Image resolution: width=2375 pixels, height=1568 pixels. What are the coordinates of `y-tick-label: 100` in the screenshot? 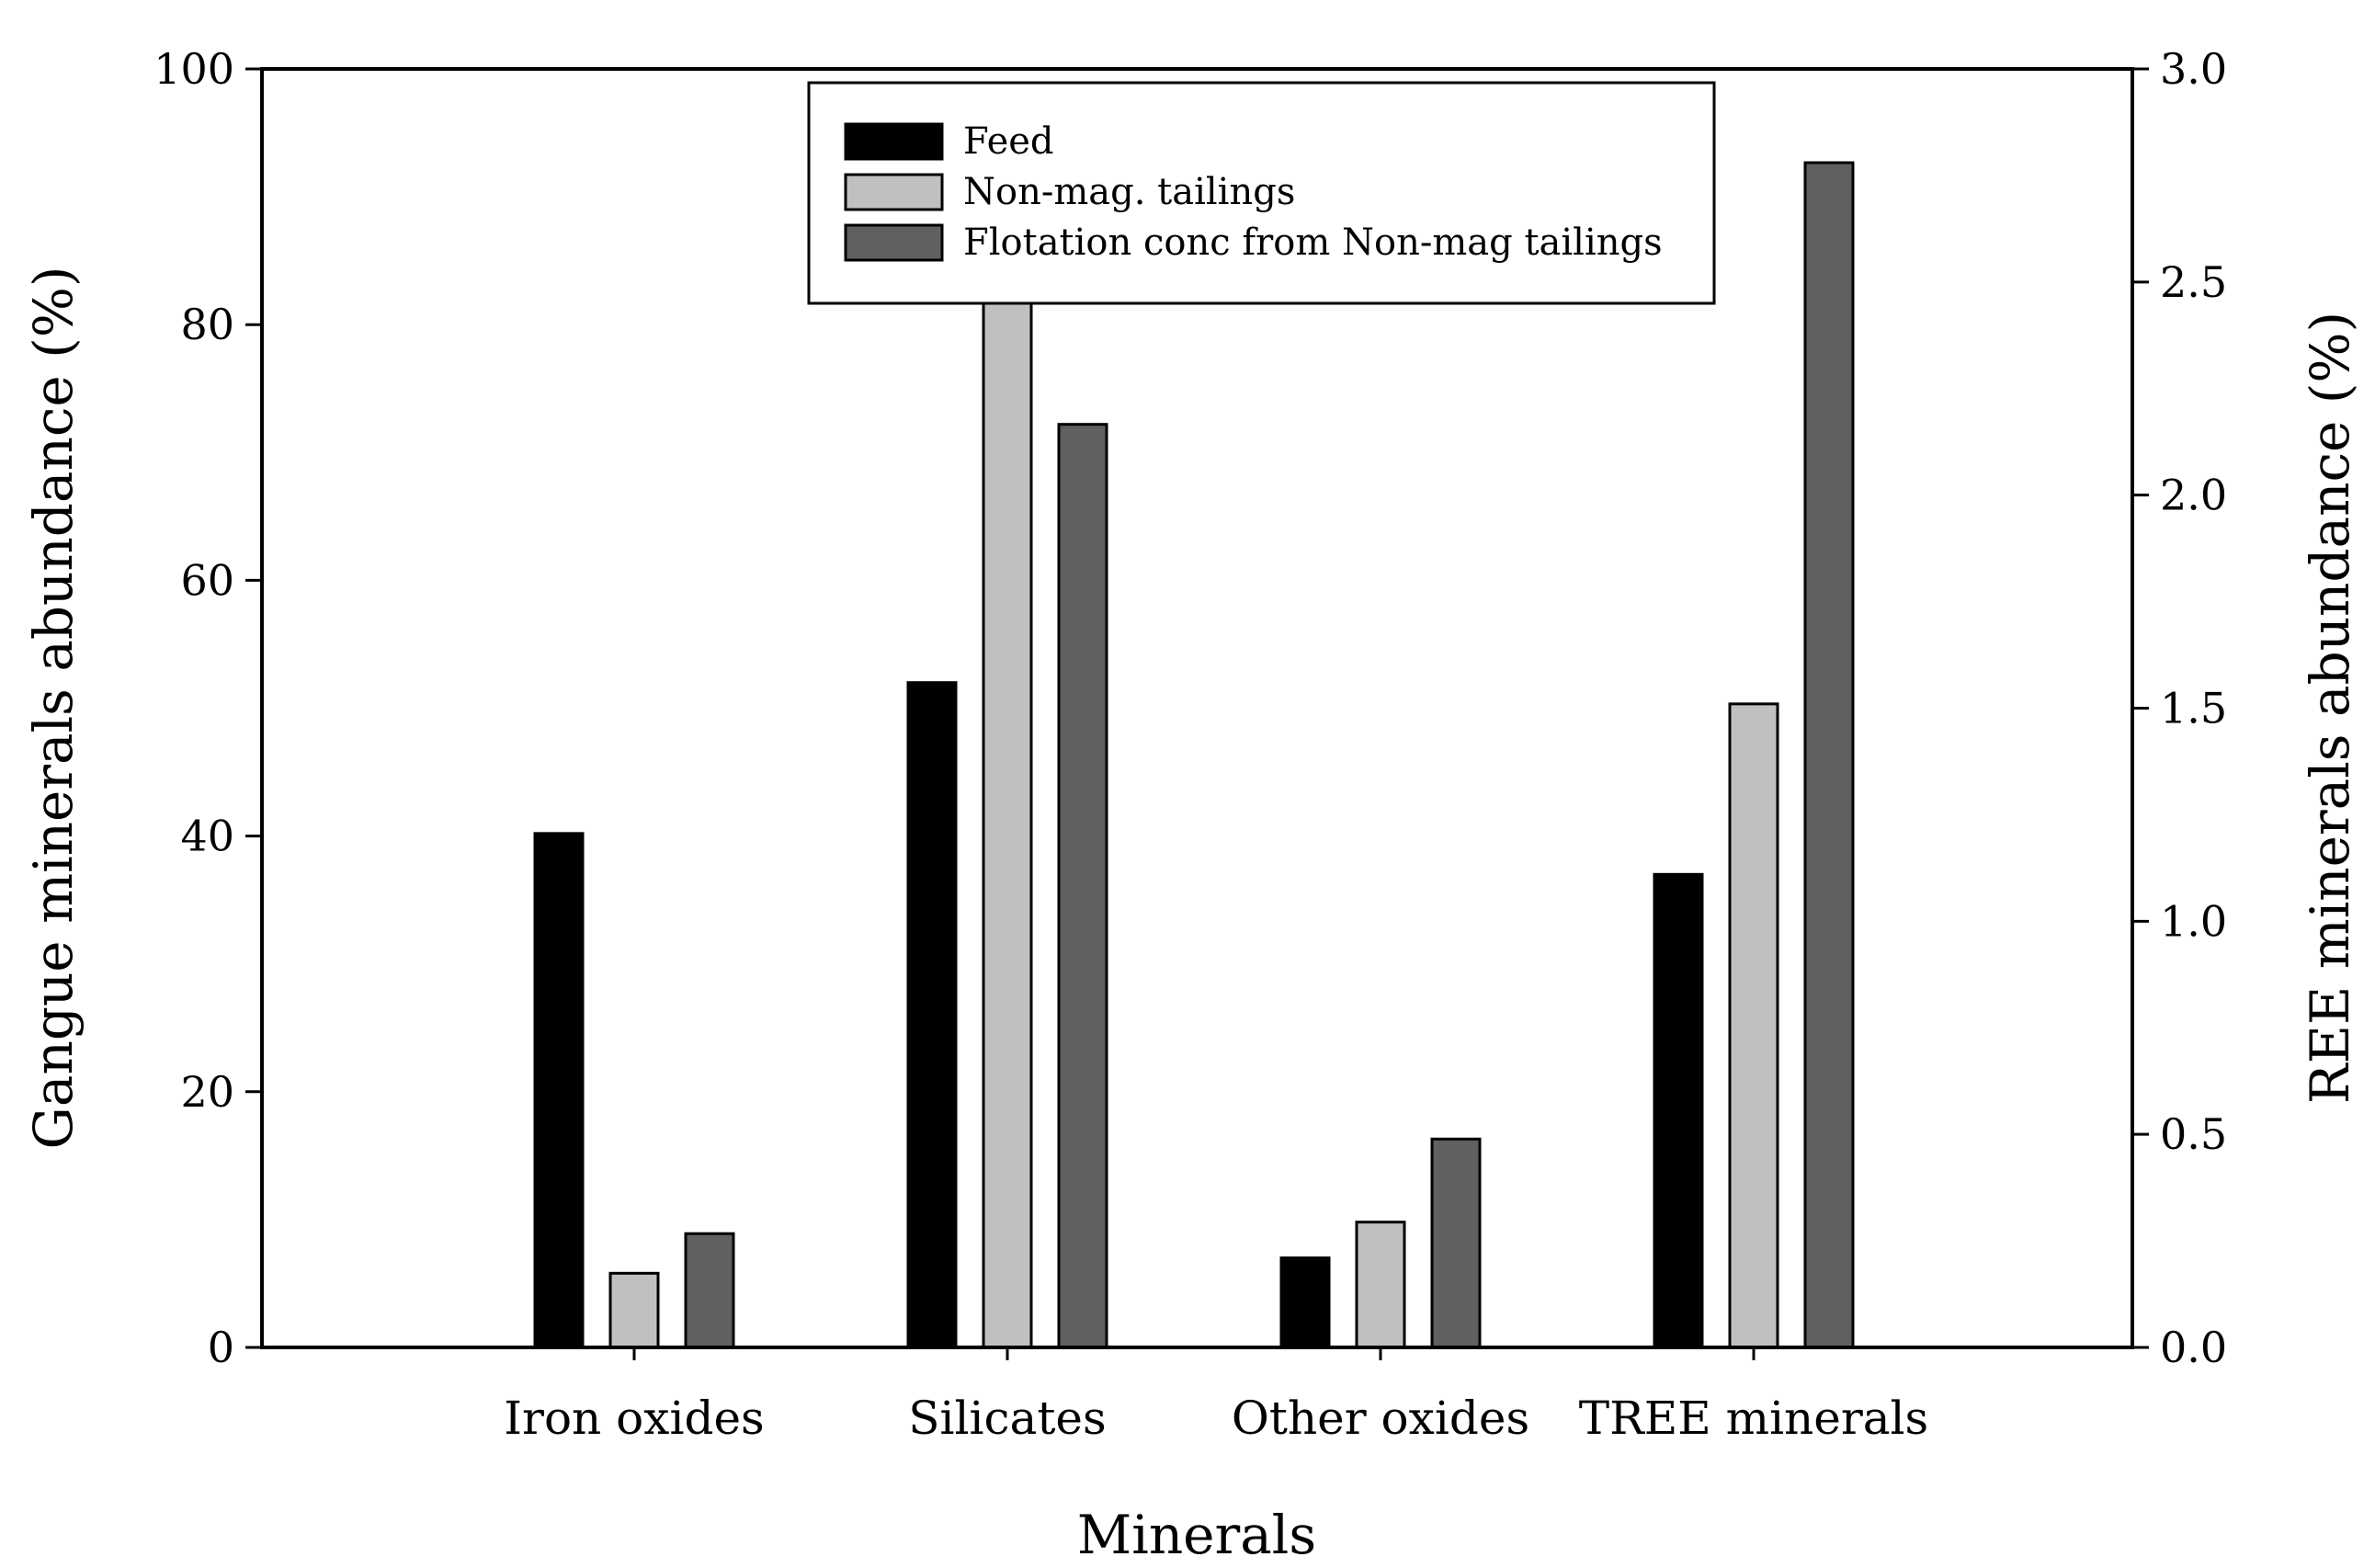 It's located at (193, 69).